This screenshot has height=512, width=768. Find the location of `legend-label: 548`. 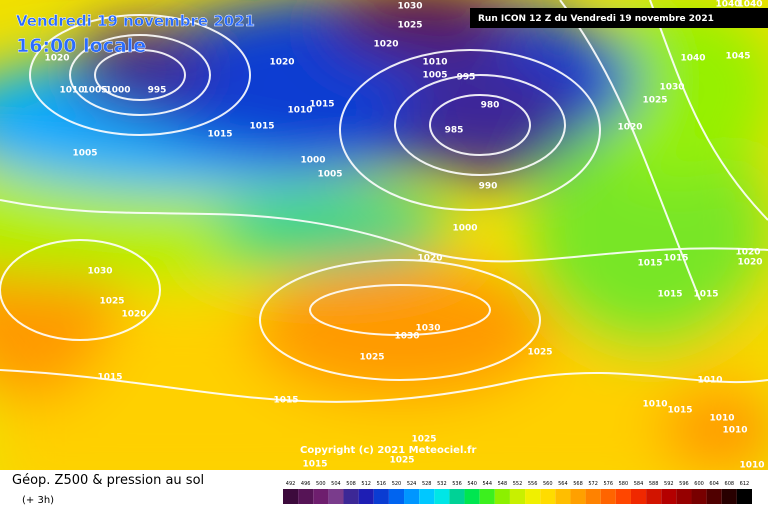

legend-label: 548 is located at coordinates (503, 484).